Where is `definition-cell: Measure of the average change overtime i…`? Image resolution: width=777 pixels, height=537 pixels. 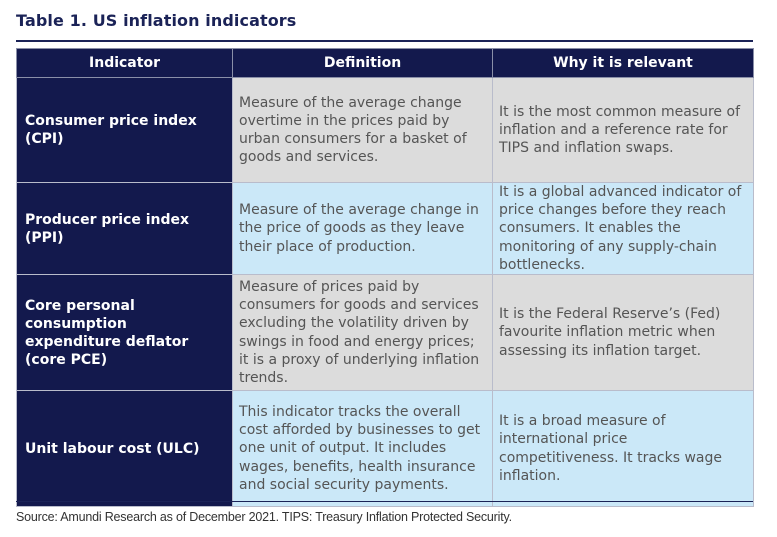 definition-cell: Measure of the average change overtime i… is located at coordinates (362, 130).